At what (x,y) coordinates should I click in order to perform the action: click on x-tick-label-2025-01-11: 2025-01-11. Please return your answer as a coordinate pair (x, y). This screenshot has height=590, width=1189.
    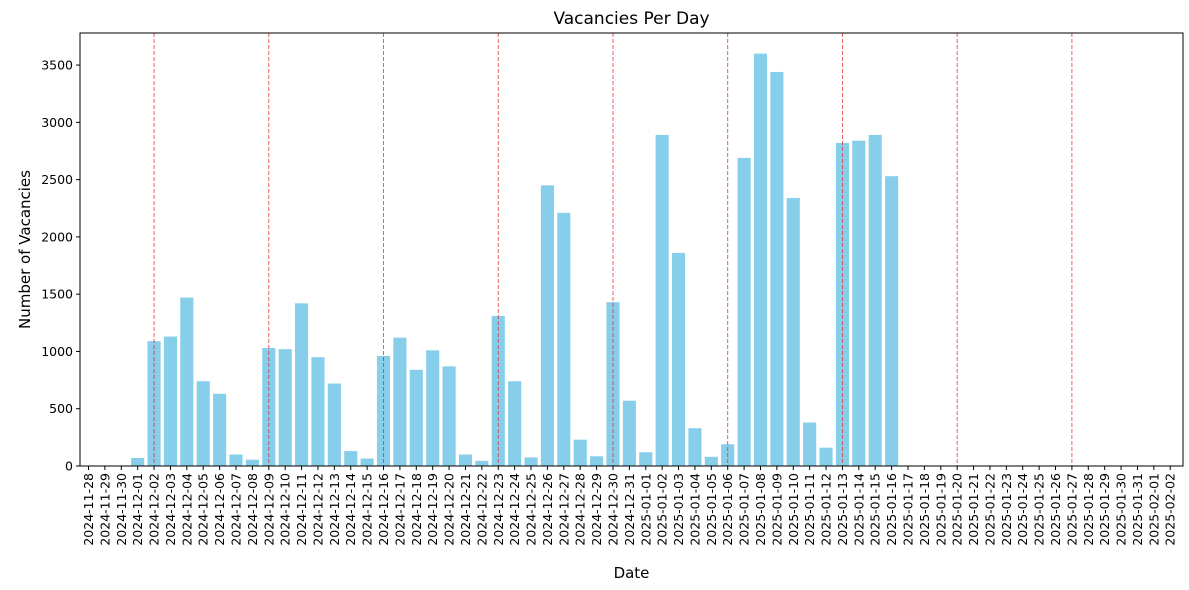
    Looking at the image, I should click on (809, 509).